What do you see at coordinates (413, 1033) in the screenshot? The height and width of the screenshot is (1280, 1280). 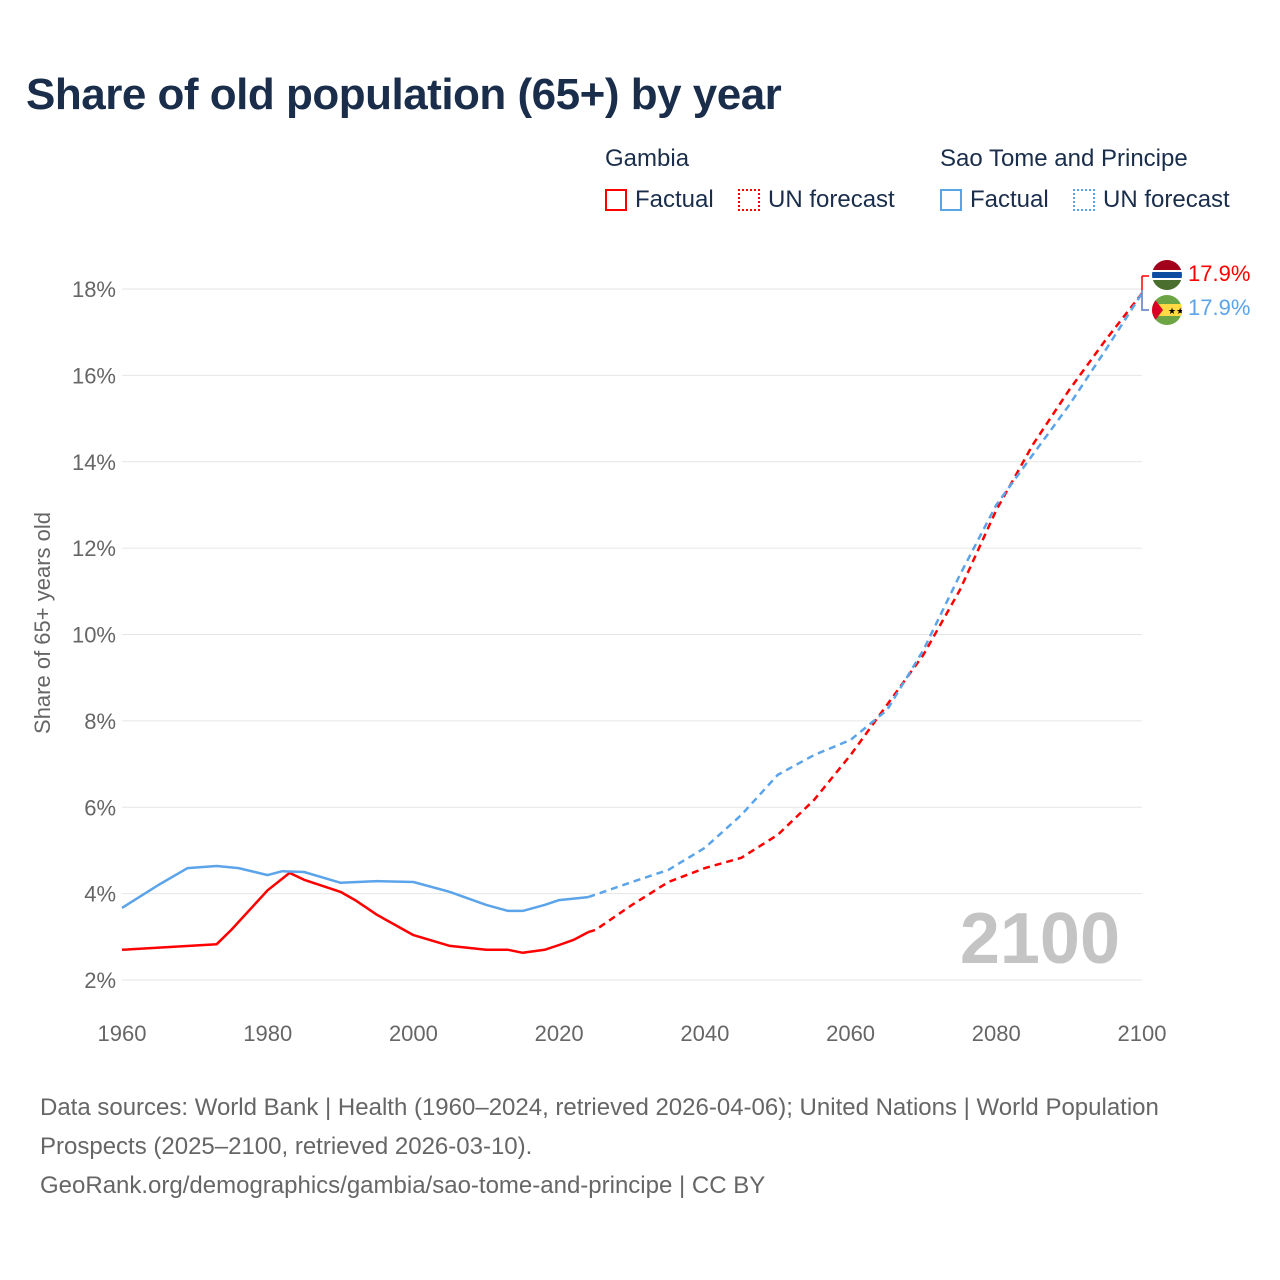 I see `x-tick-label: 2000` at bounding box center [413, 1033].